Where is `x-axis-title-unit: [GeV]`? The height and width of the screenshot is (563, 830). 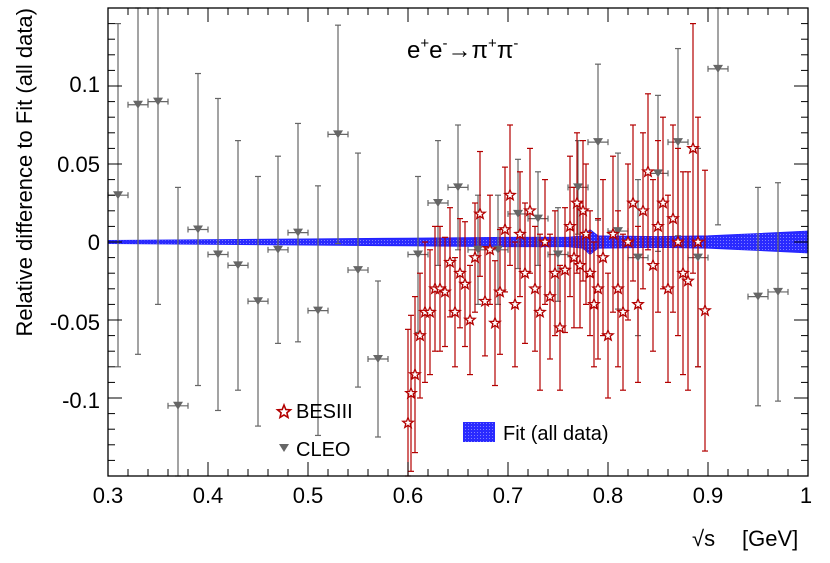
x-axis-title-unit: [GeV] is located at coordinates (770, 538).